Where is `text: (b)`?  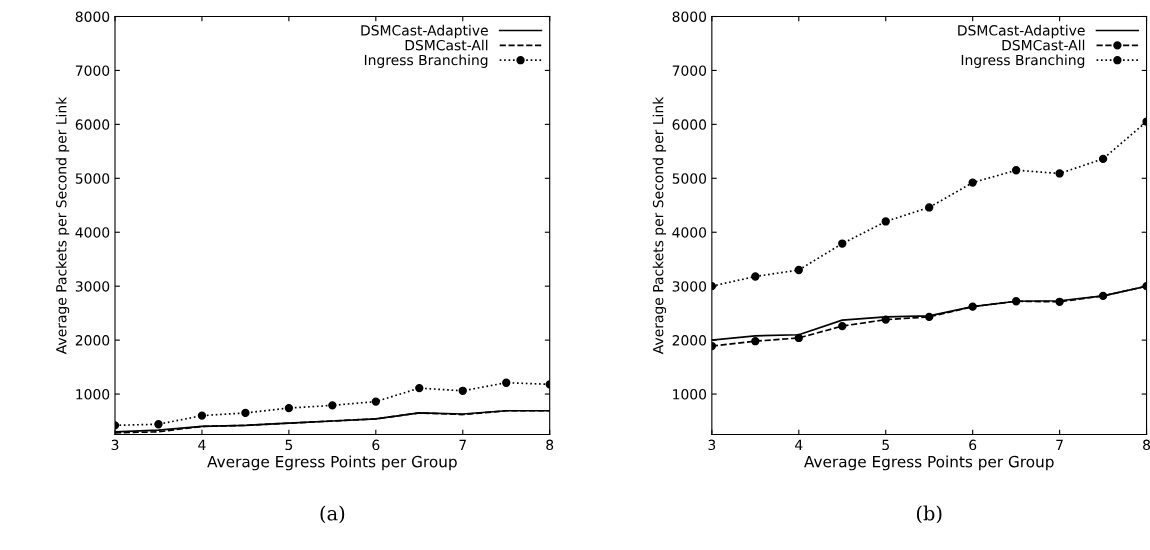
text: (b) is located at coordinates (929, 514).